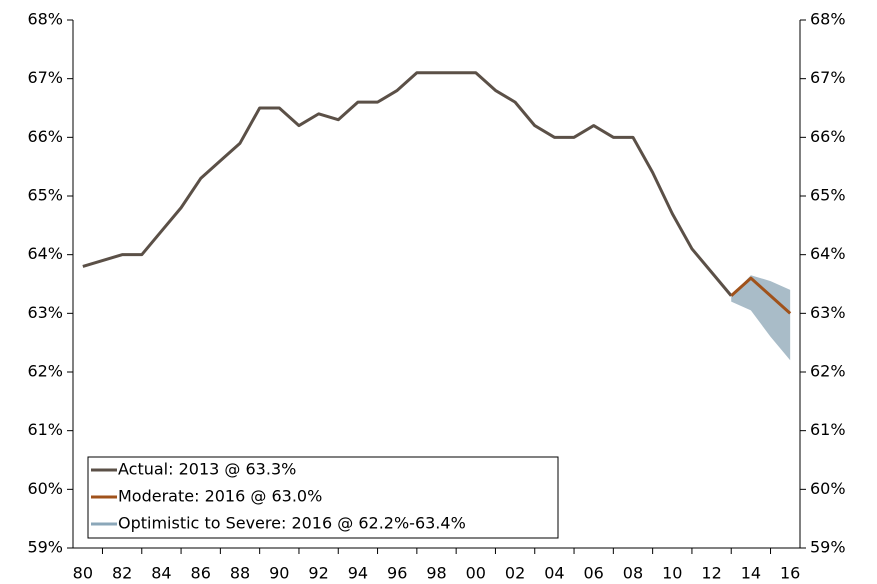 Image resolution: width=877 pixels, height=584 pixels. I want to click on legend-label: Actual: 2013 @ 63.3%, so click(207, 469).